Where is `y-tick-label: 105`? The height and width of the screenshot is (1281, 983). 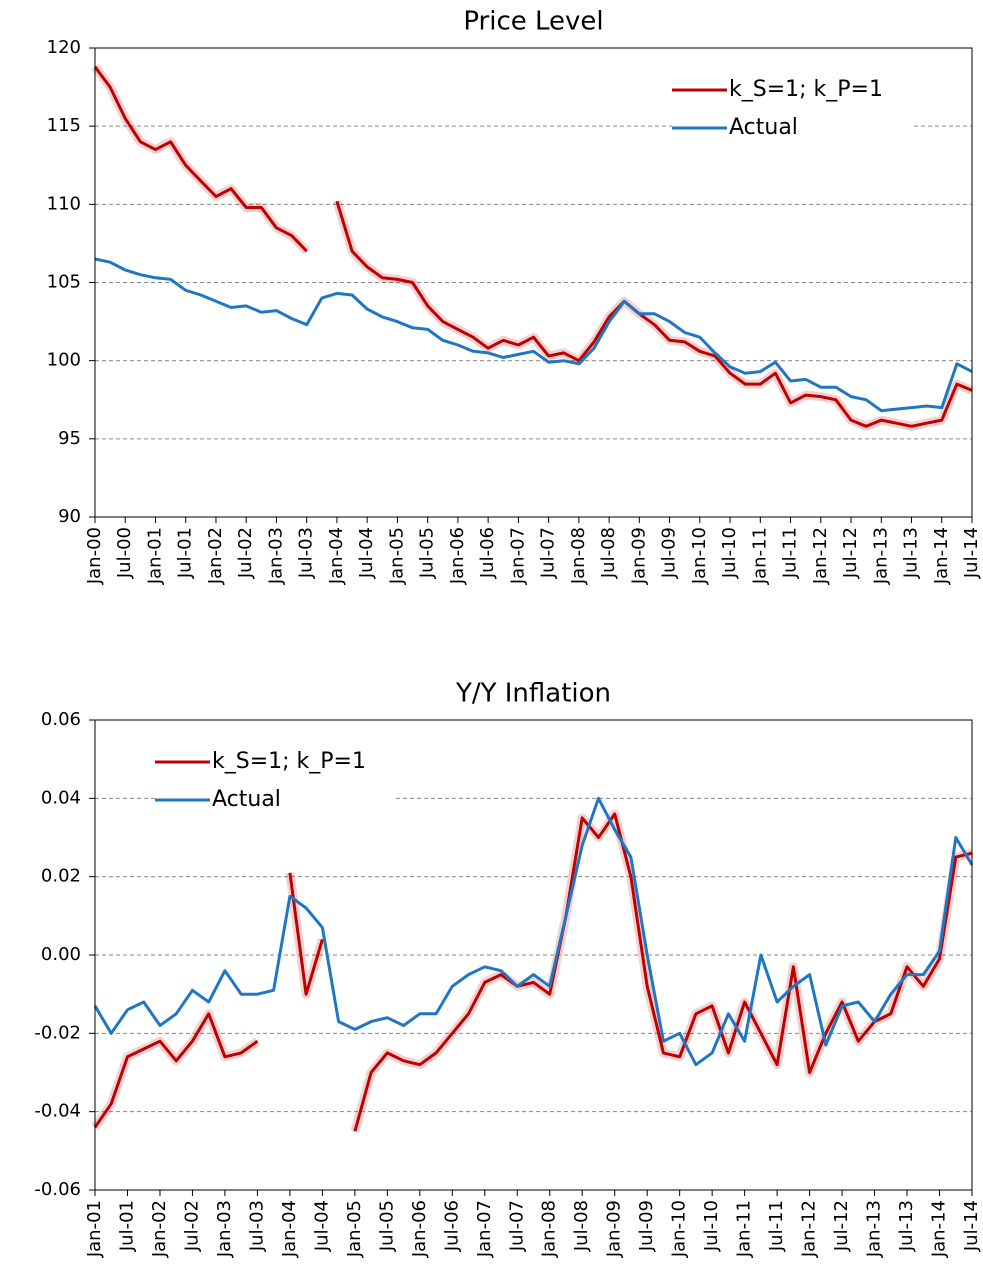 y-tick-label: 105 is located at coordinates (64, 282).